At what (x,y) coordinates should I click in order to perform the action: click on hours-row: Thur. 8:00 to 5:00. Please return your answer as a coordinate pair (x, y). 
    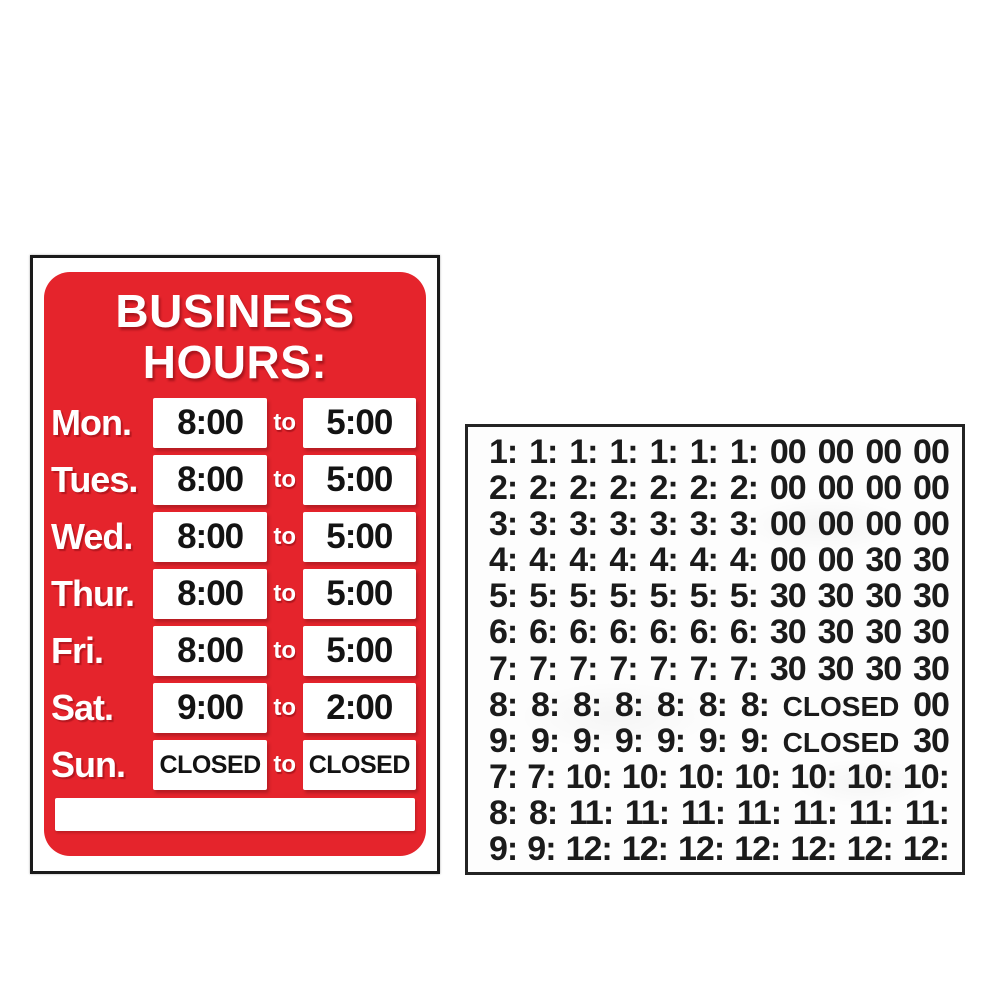
    Looking at the image, I should click on (233, 594).